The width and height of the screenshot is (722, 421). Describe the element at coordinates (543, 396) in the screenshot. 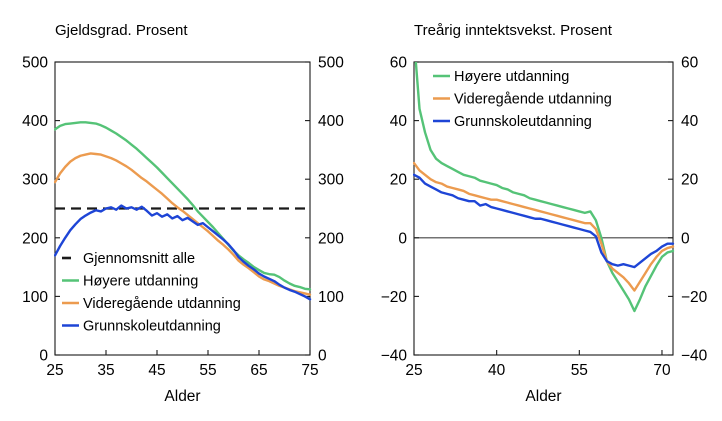

I see `x-axis-label-right: Alder` at that location.